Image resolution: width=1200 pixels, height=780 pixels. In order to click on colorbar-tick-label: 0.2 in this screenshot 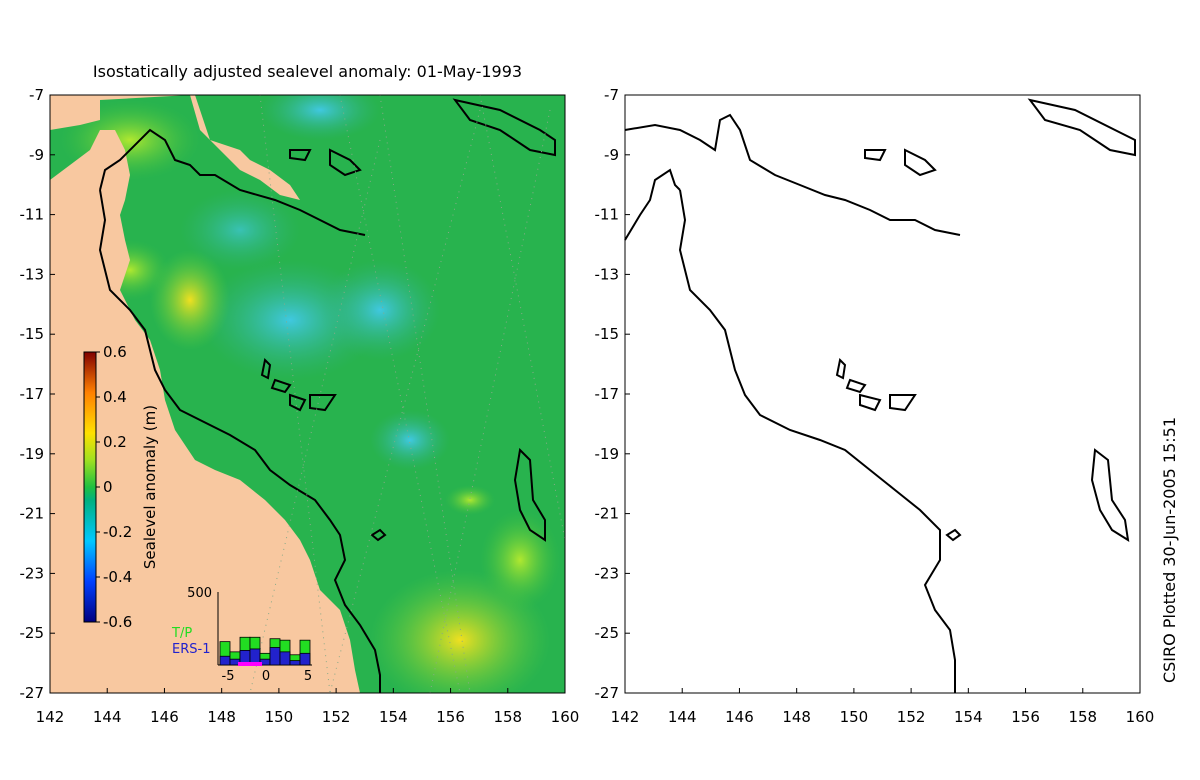, I will do `click(115, 442)`.